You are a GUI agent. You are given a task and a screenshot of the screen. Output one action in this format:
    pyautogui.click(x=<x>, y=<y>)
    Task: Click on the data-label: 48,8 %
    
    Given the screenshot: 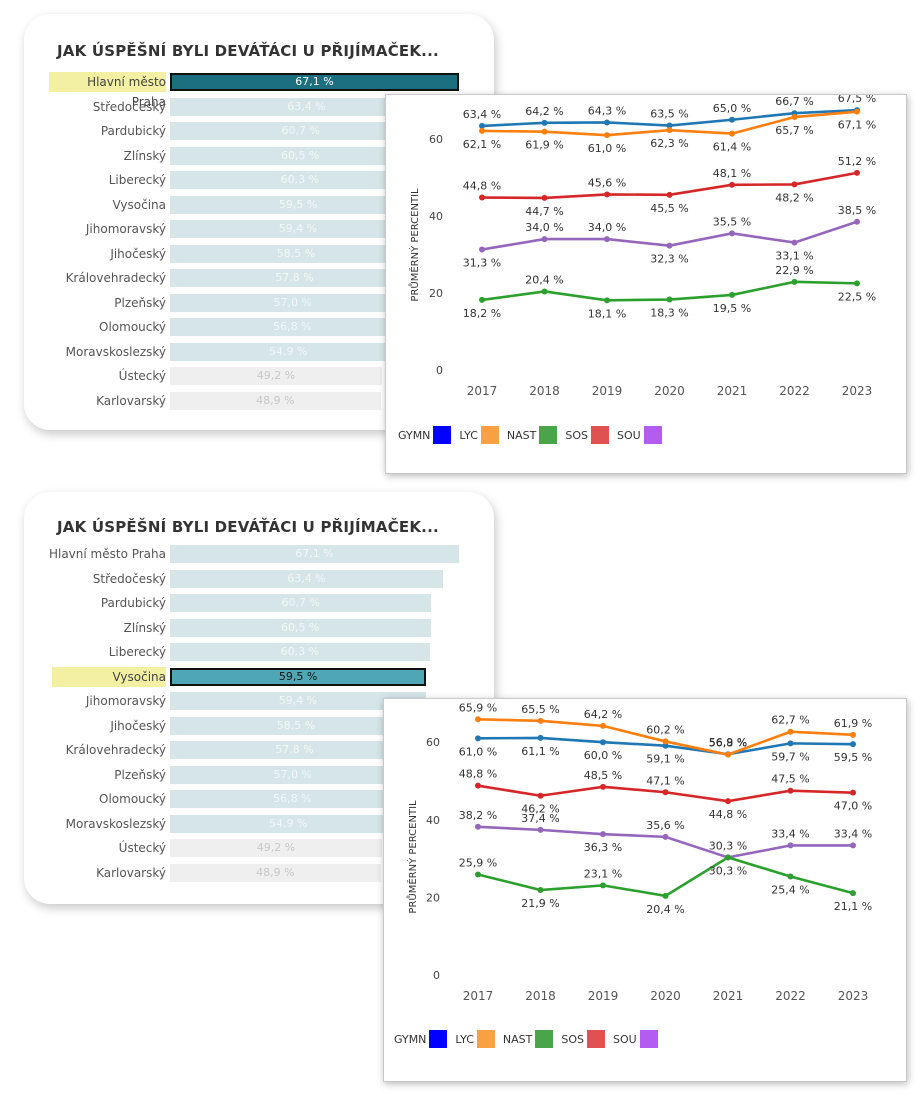 What is the action you would take?
    pyautogui.click(x=478, y=774)
    